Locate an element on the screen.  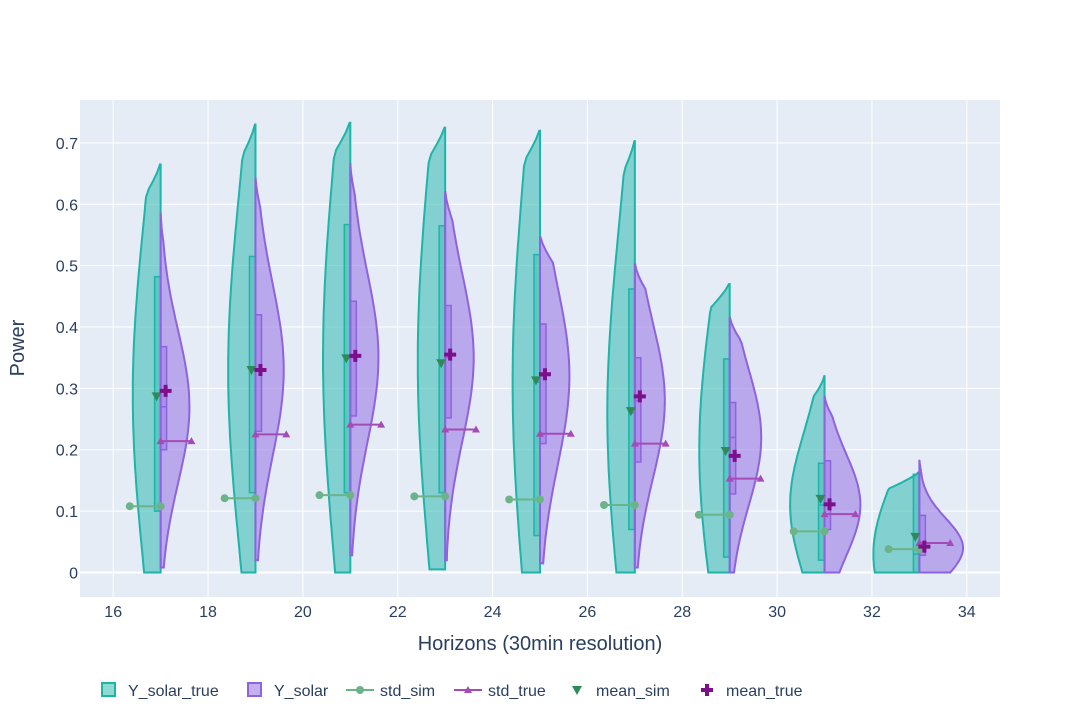
x-tick-label: 26 is located at coordinates (588, 612).